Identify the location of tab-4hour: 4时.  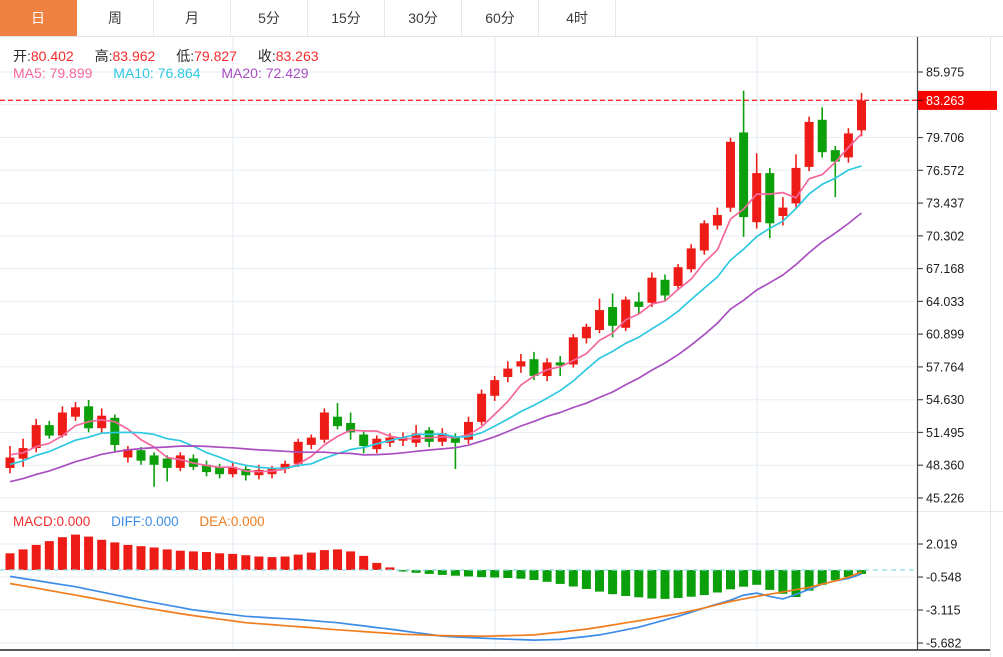
(577, 18).